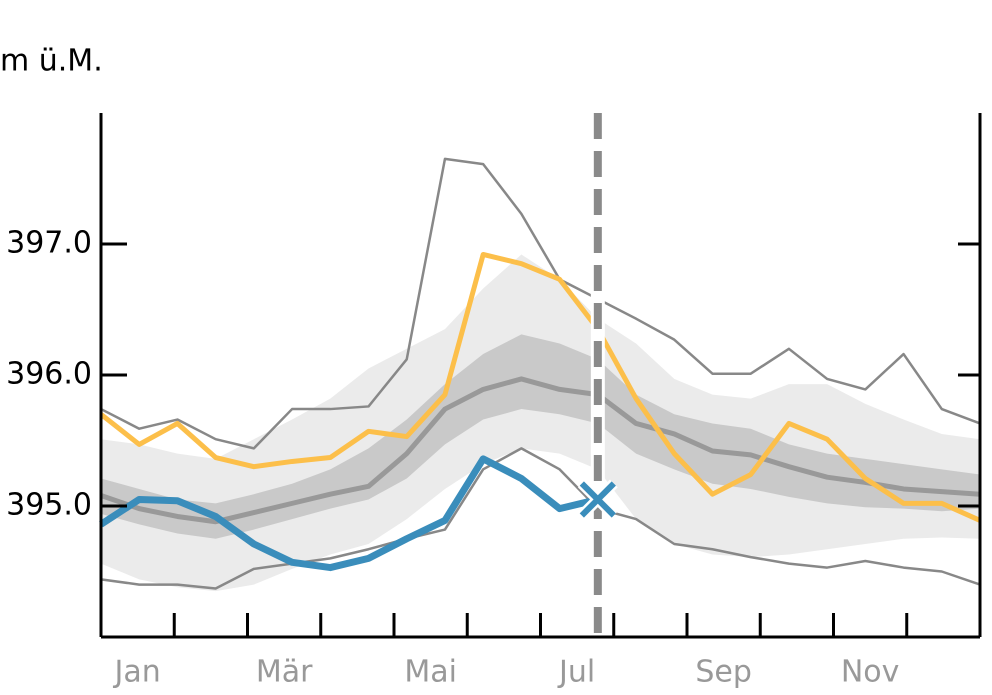 The width and height of the screenshot is (992, 695). Describe the element at coordinates (51, 61) in the screenshot. I see `y-axis-label: m ü.M.` at that location.